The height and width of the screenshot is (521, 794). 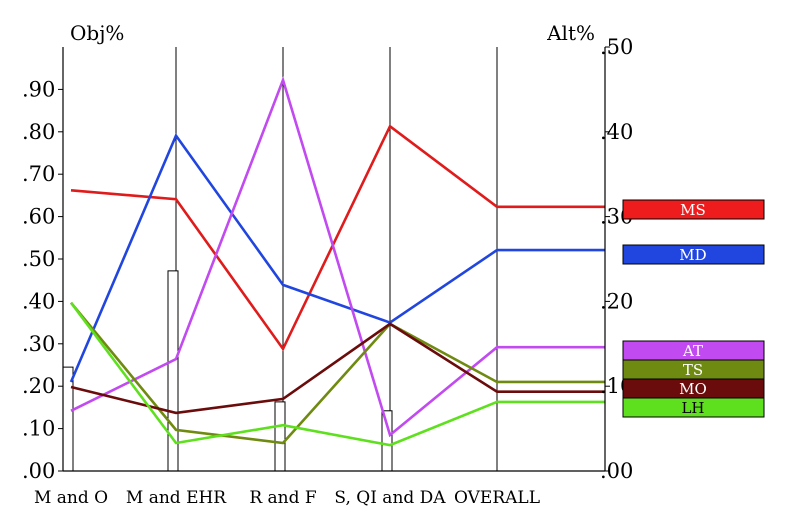 What do you see at coordinates (692, 351) in the screenshot?
I see `legend-label: AT` at bounding box center [692, 351].